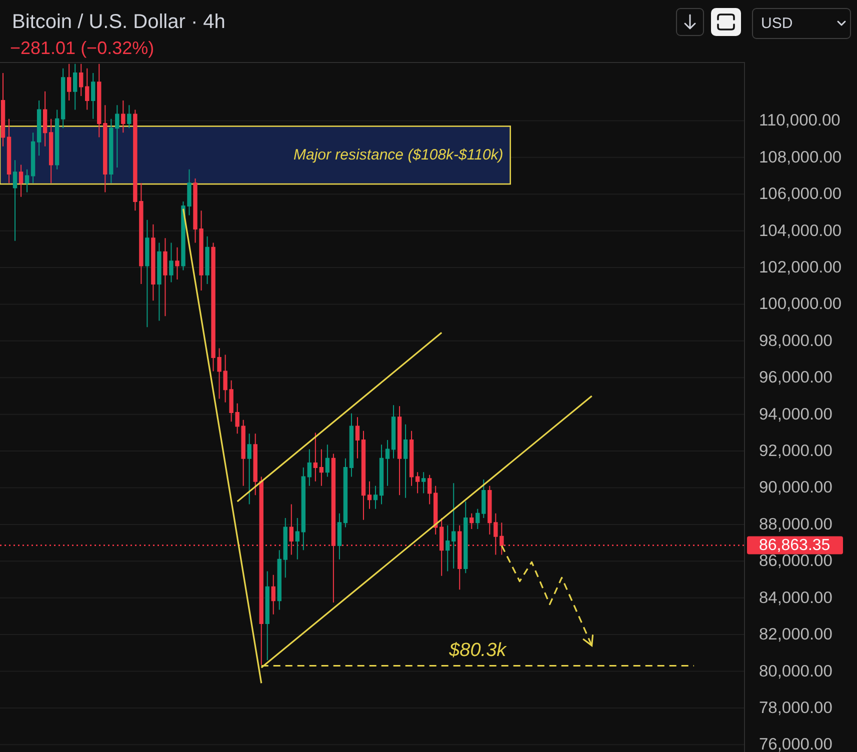  I want to click on y-tick-label: 82,000.00, so click(795, 635).